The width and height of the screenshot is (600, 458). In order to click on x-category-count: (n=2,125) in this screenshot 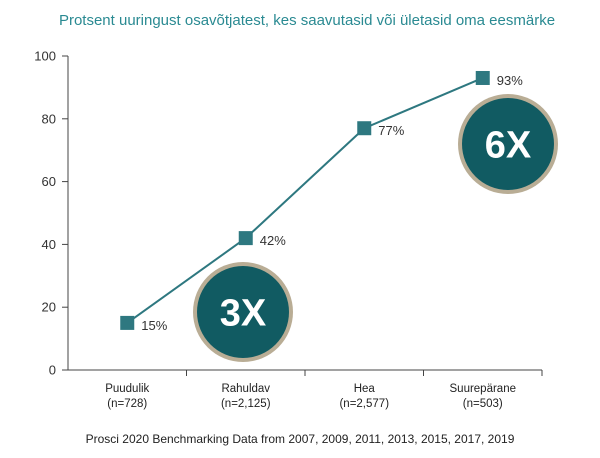, I will do `click(246, 404)`.